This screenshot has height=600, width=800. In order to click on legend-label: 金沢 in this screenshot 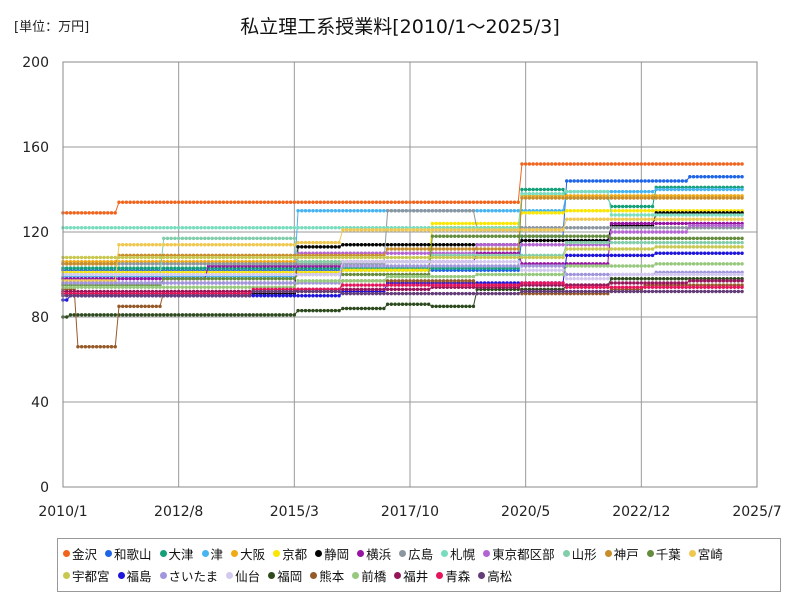, I will do `click(85, 554)`.